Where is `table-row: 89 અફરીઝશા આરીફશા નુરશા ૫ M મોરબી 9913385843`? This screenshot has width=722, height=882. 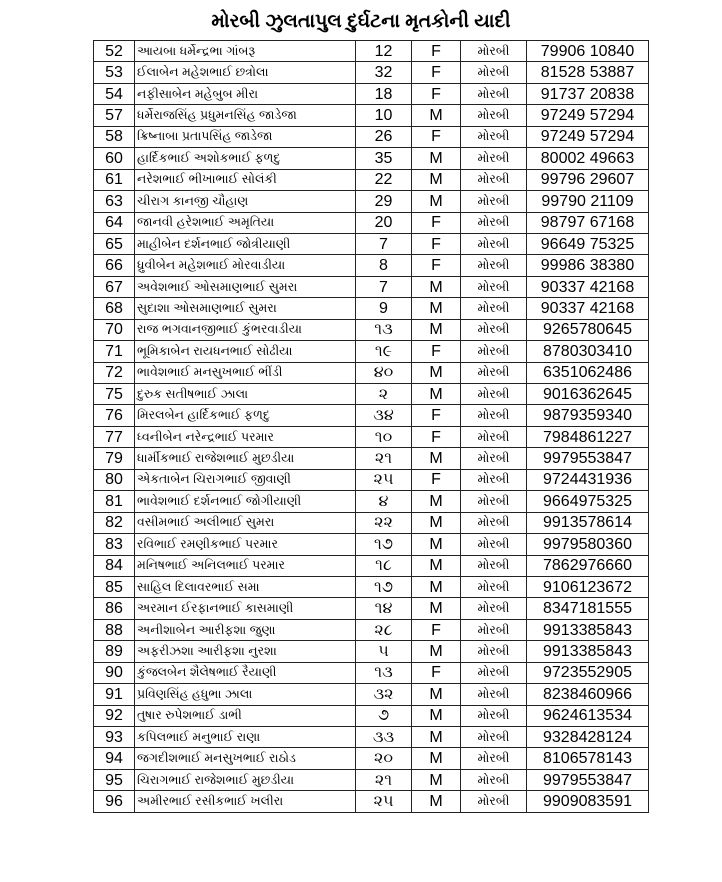
table-row: 89 અફરીઝશા આરીફશા નુરશા ૫ M મોરબી 9913385843 is located at coordinates (371, 651).